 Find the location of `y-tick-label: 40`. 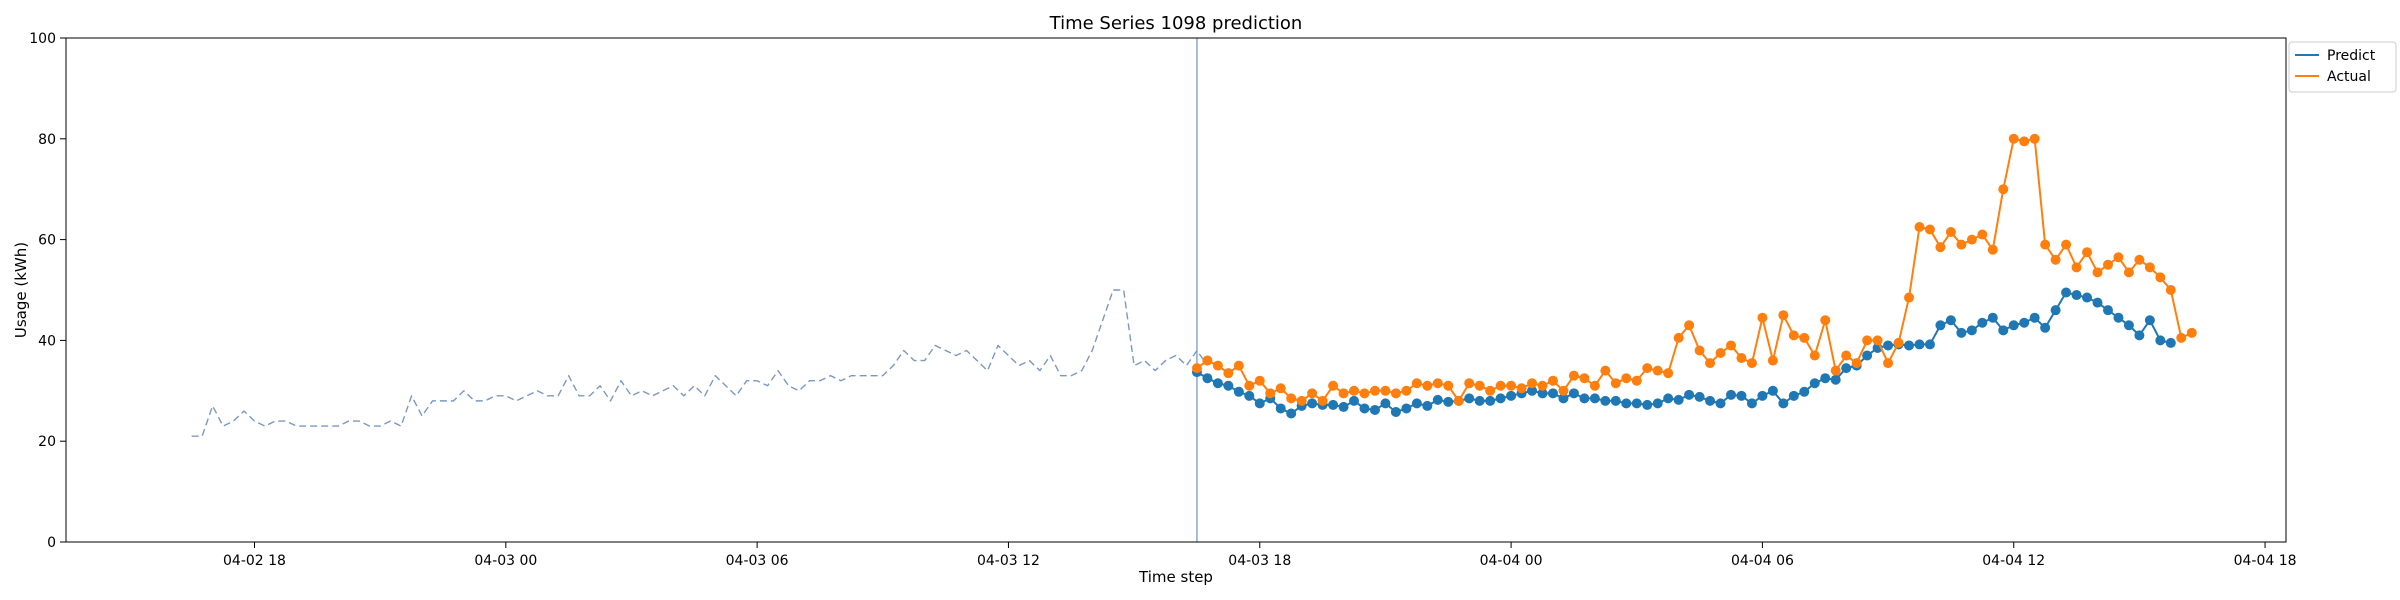

y-tick-label: 40 is located at coordinates (47, 341).